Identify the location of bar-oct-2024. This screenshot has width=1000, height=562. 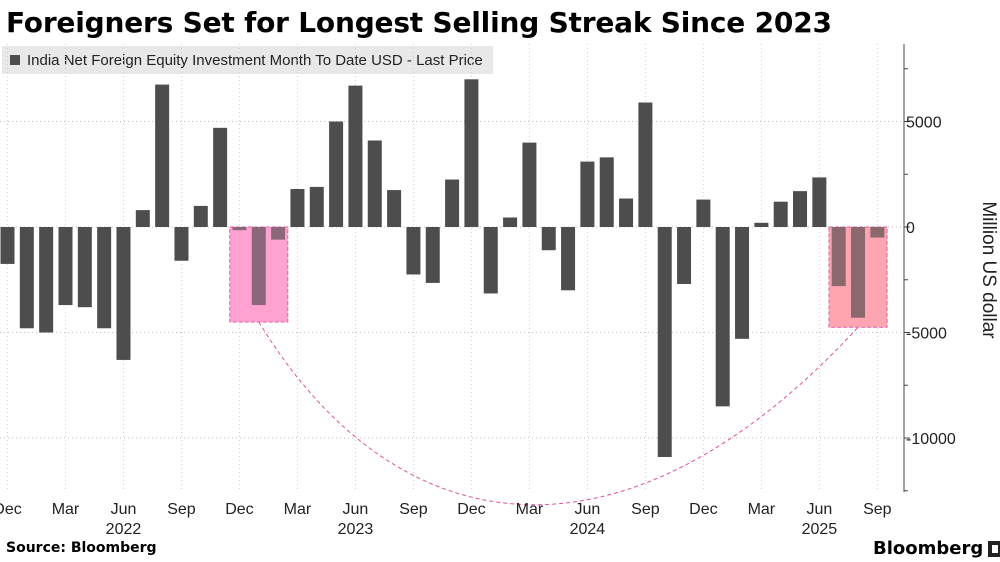
(664, 342).